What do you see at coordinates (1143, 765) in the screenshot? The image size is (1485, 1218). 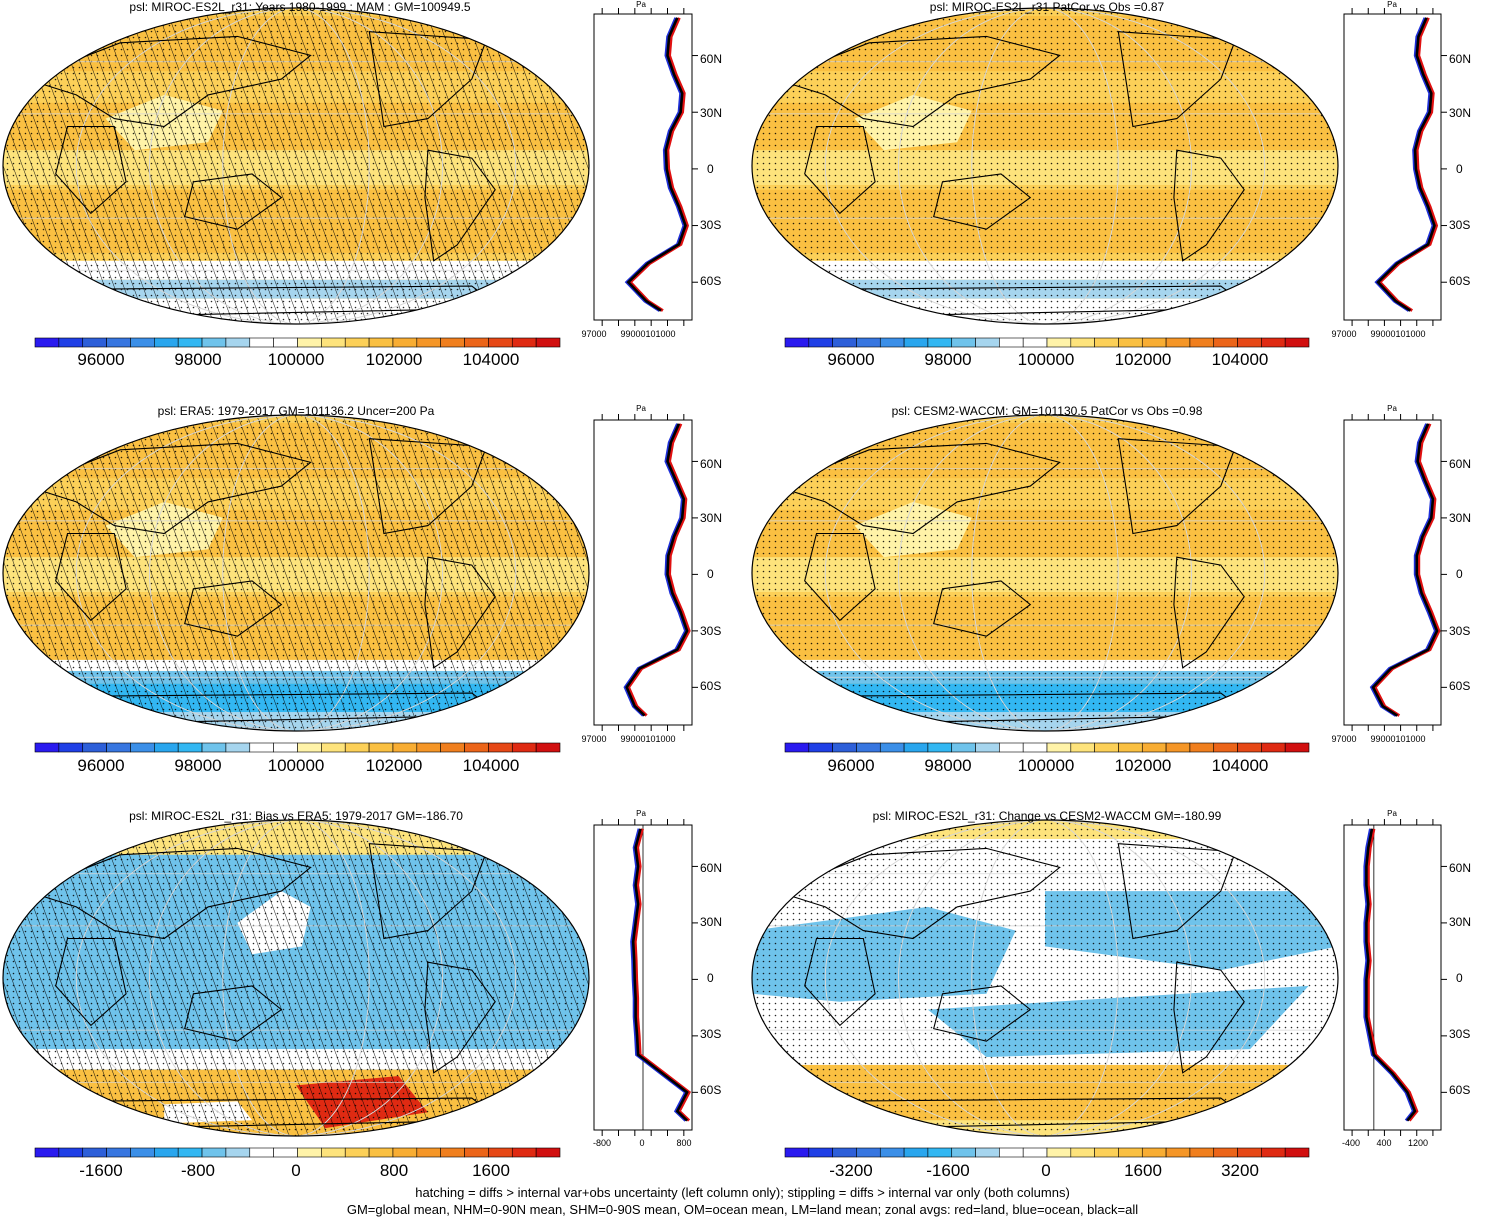 I see `cbar-label: 102000` at bounding box center [1143, 765].